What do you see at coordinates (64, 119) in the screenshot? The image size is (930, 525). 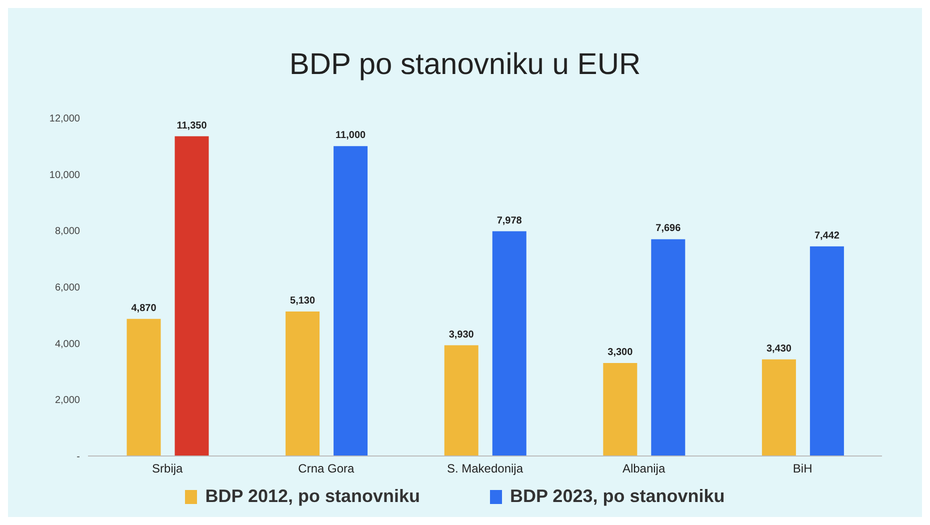 I see `y-tick-label: 12,000` at bounding box center [64, 119].